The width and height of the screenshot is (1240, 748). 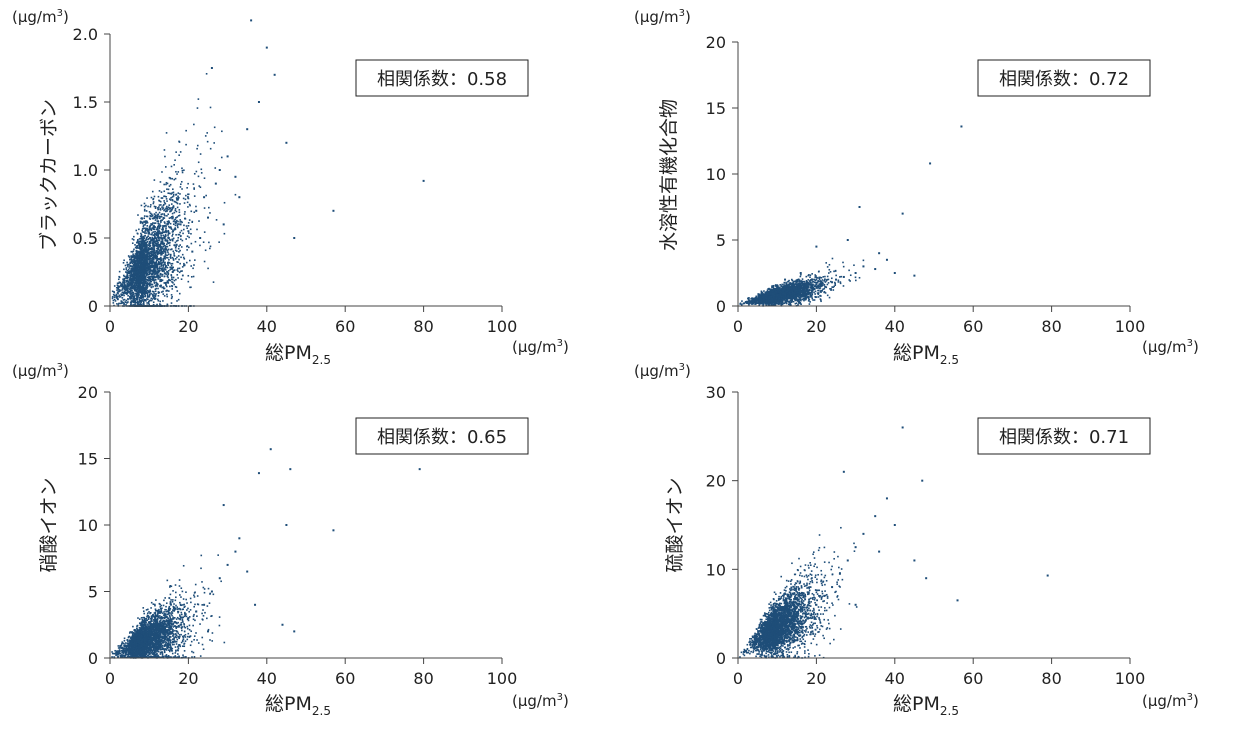 What do you see at coordinates (85, 102) in the screenshot?
I see `y-tick-label: 1.5` at bounding box center [85, 102].